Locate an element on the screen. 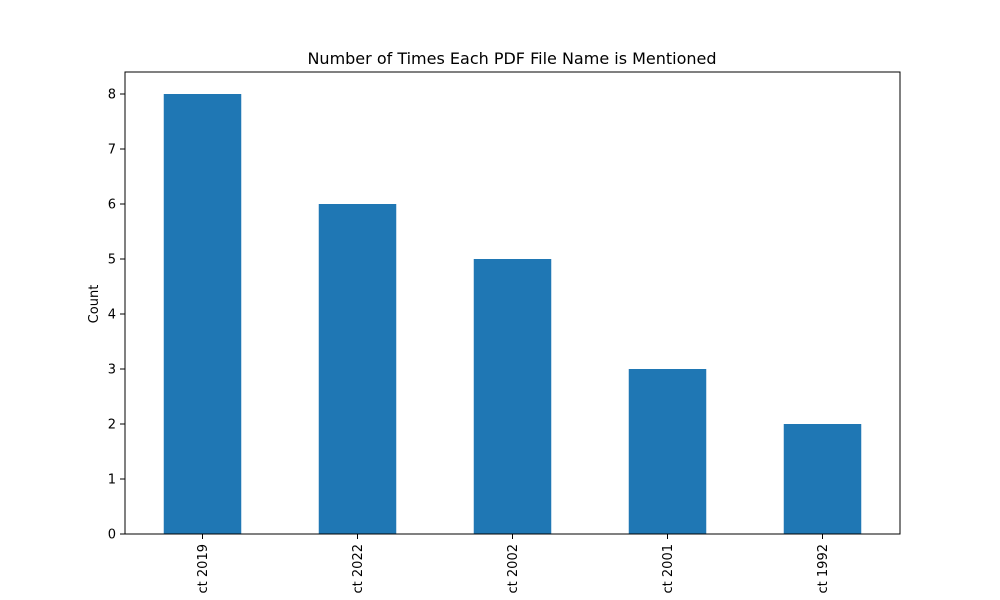 The height and width of the screenshot is (600, 1000). y-tick-label: 7 is located at coordinates (112, 150).